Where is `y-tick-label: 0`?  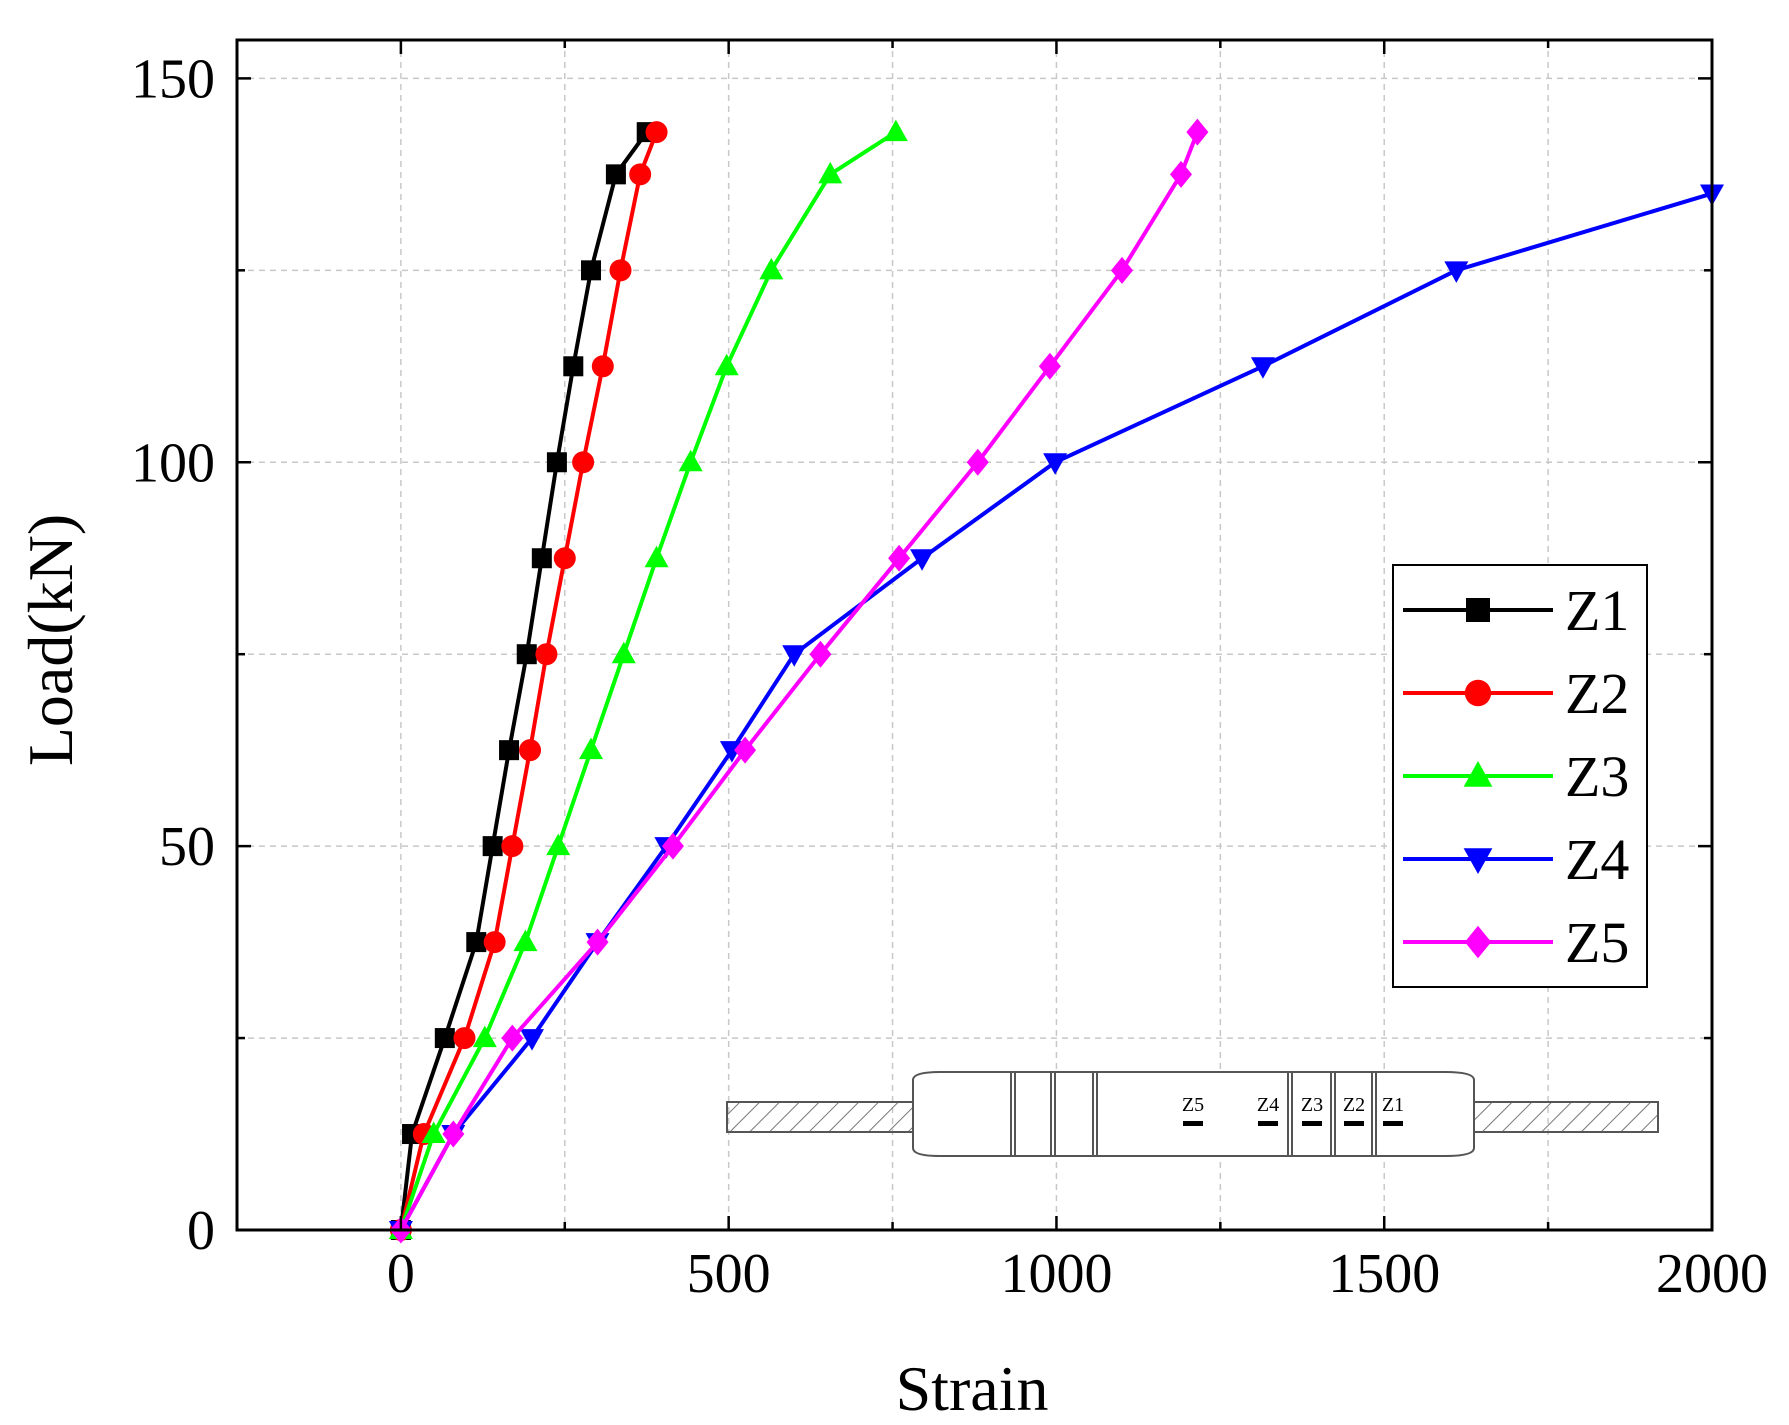 y-tick-label: 0 is located at coordinates (201, 1231).